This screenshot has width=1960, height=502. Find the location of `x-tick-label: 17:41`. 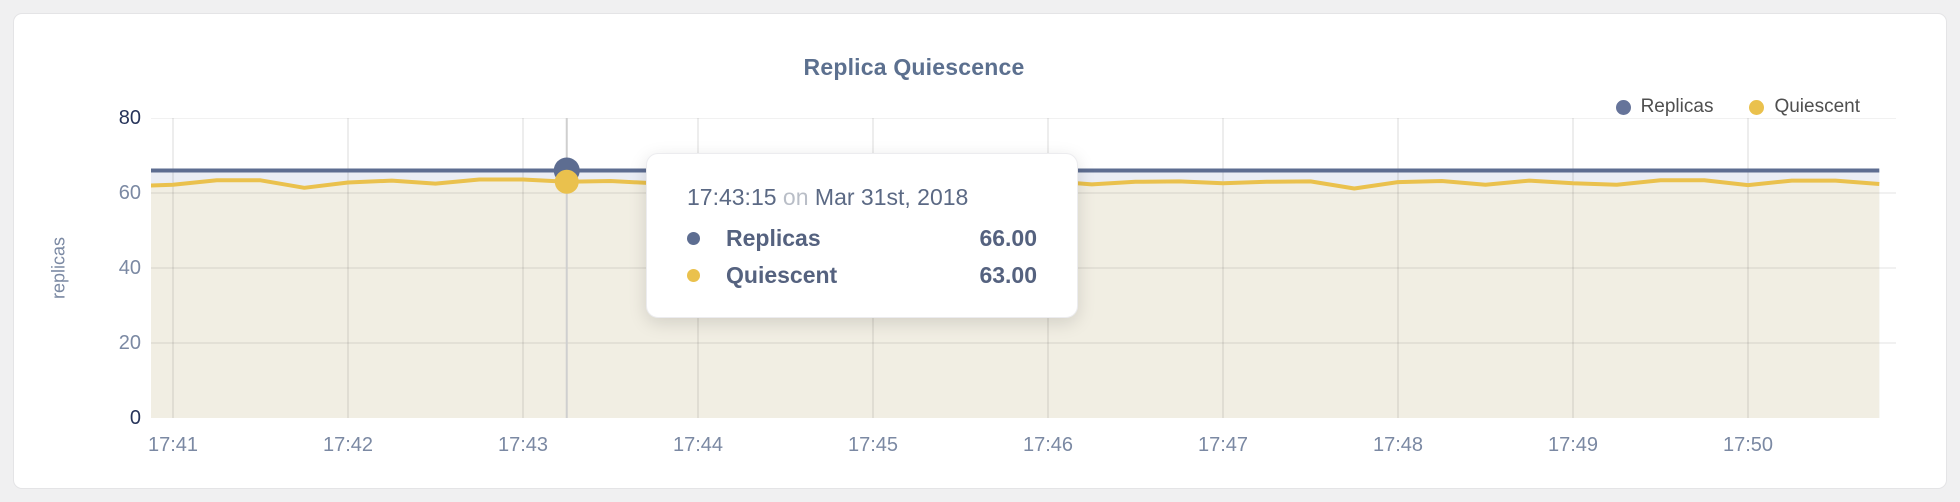

x-tick-label: 17:41 is located at coordinates (173, 445).